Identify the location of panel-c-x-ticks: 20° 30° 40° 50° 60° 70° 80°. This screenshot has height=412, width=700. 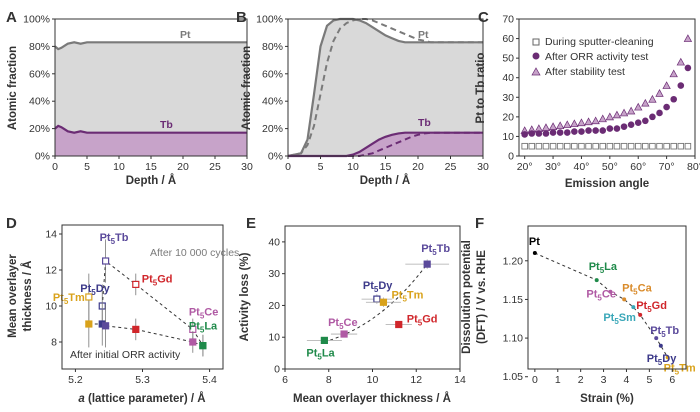
(608, 164).